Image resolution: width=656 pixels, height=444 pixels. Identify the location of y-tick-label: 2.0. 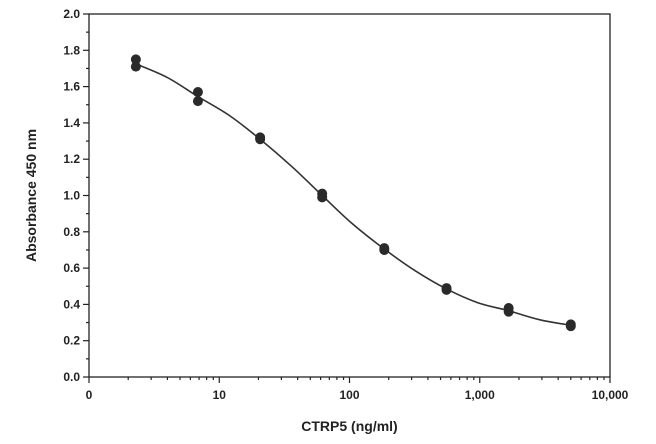
(71, 14).